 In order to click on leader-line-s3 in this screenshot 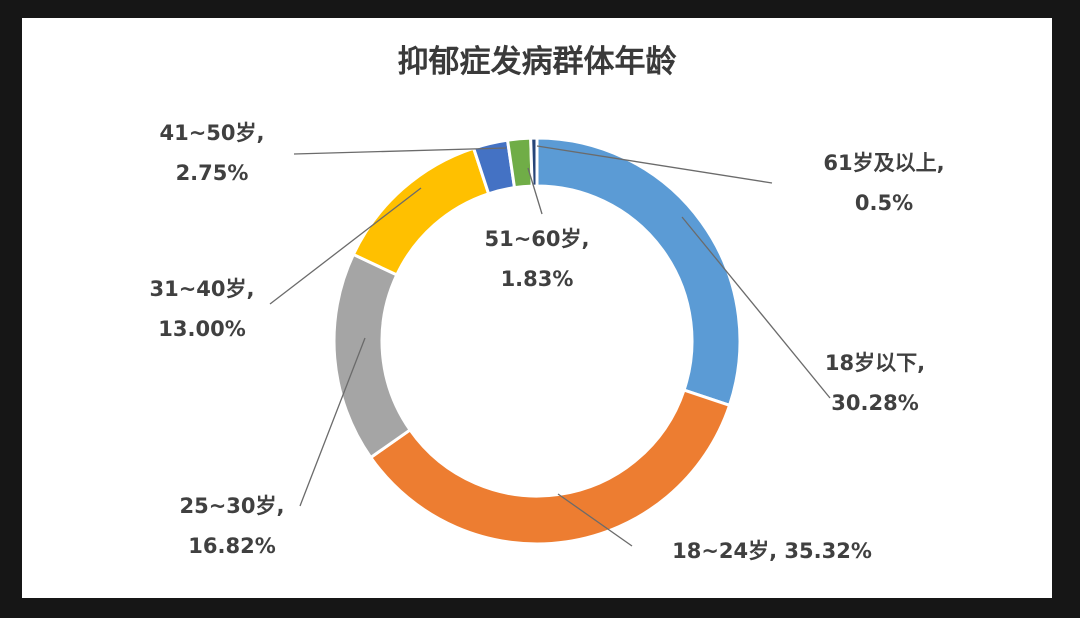, I will do `click(332, 422)`.